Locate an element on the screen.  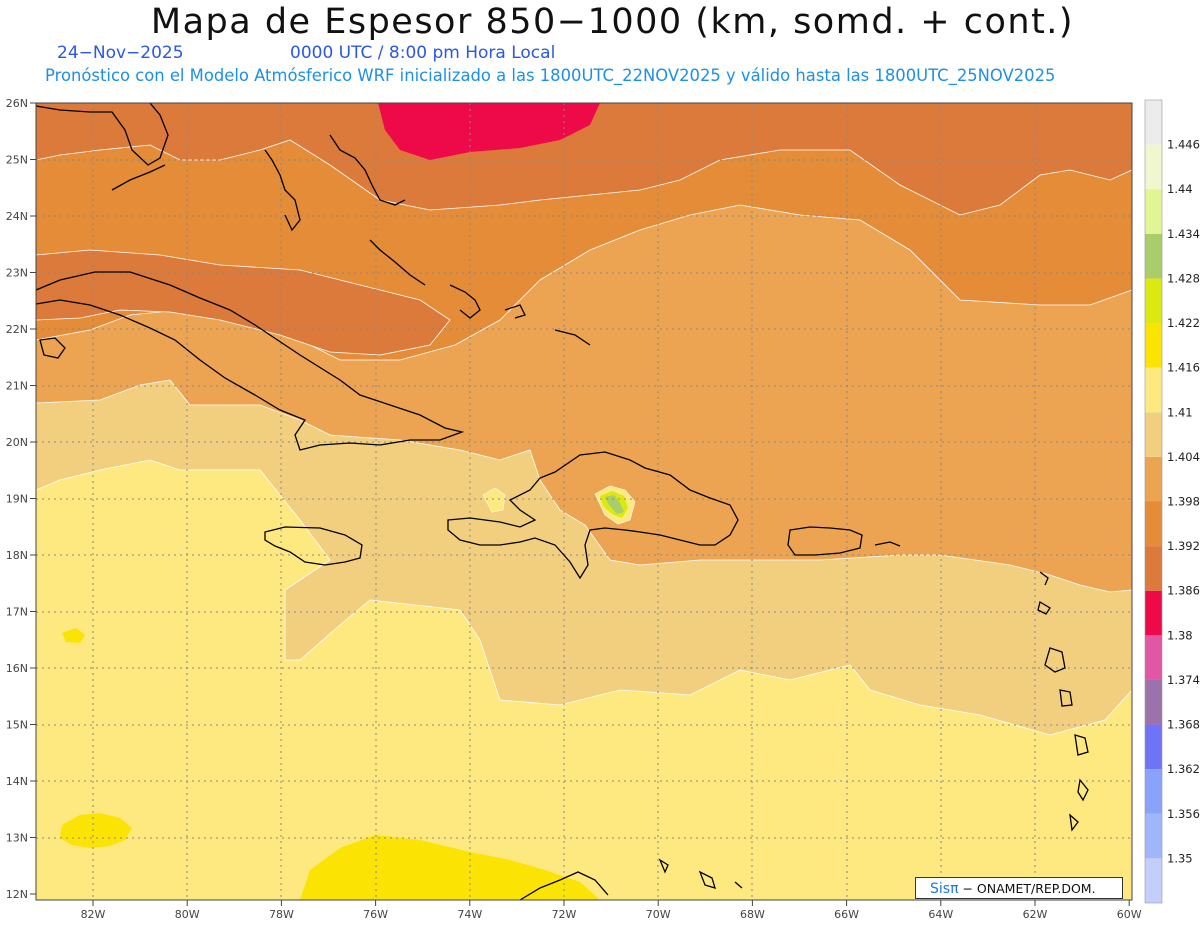
florida-keys is located at coordinates (138, 177).